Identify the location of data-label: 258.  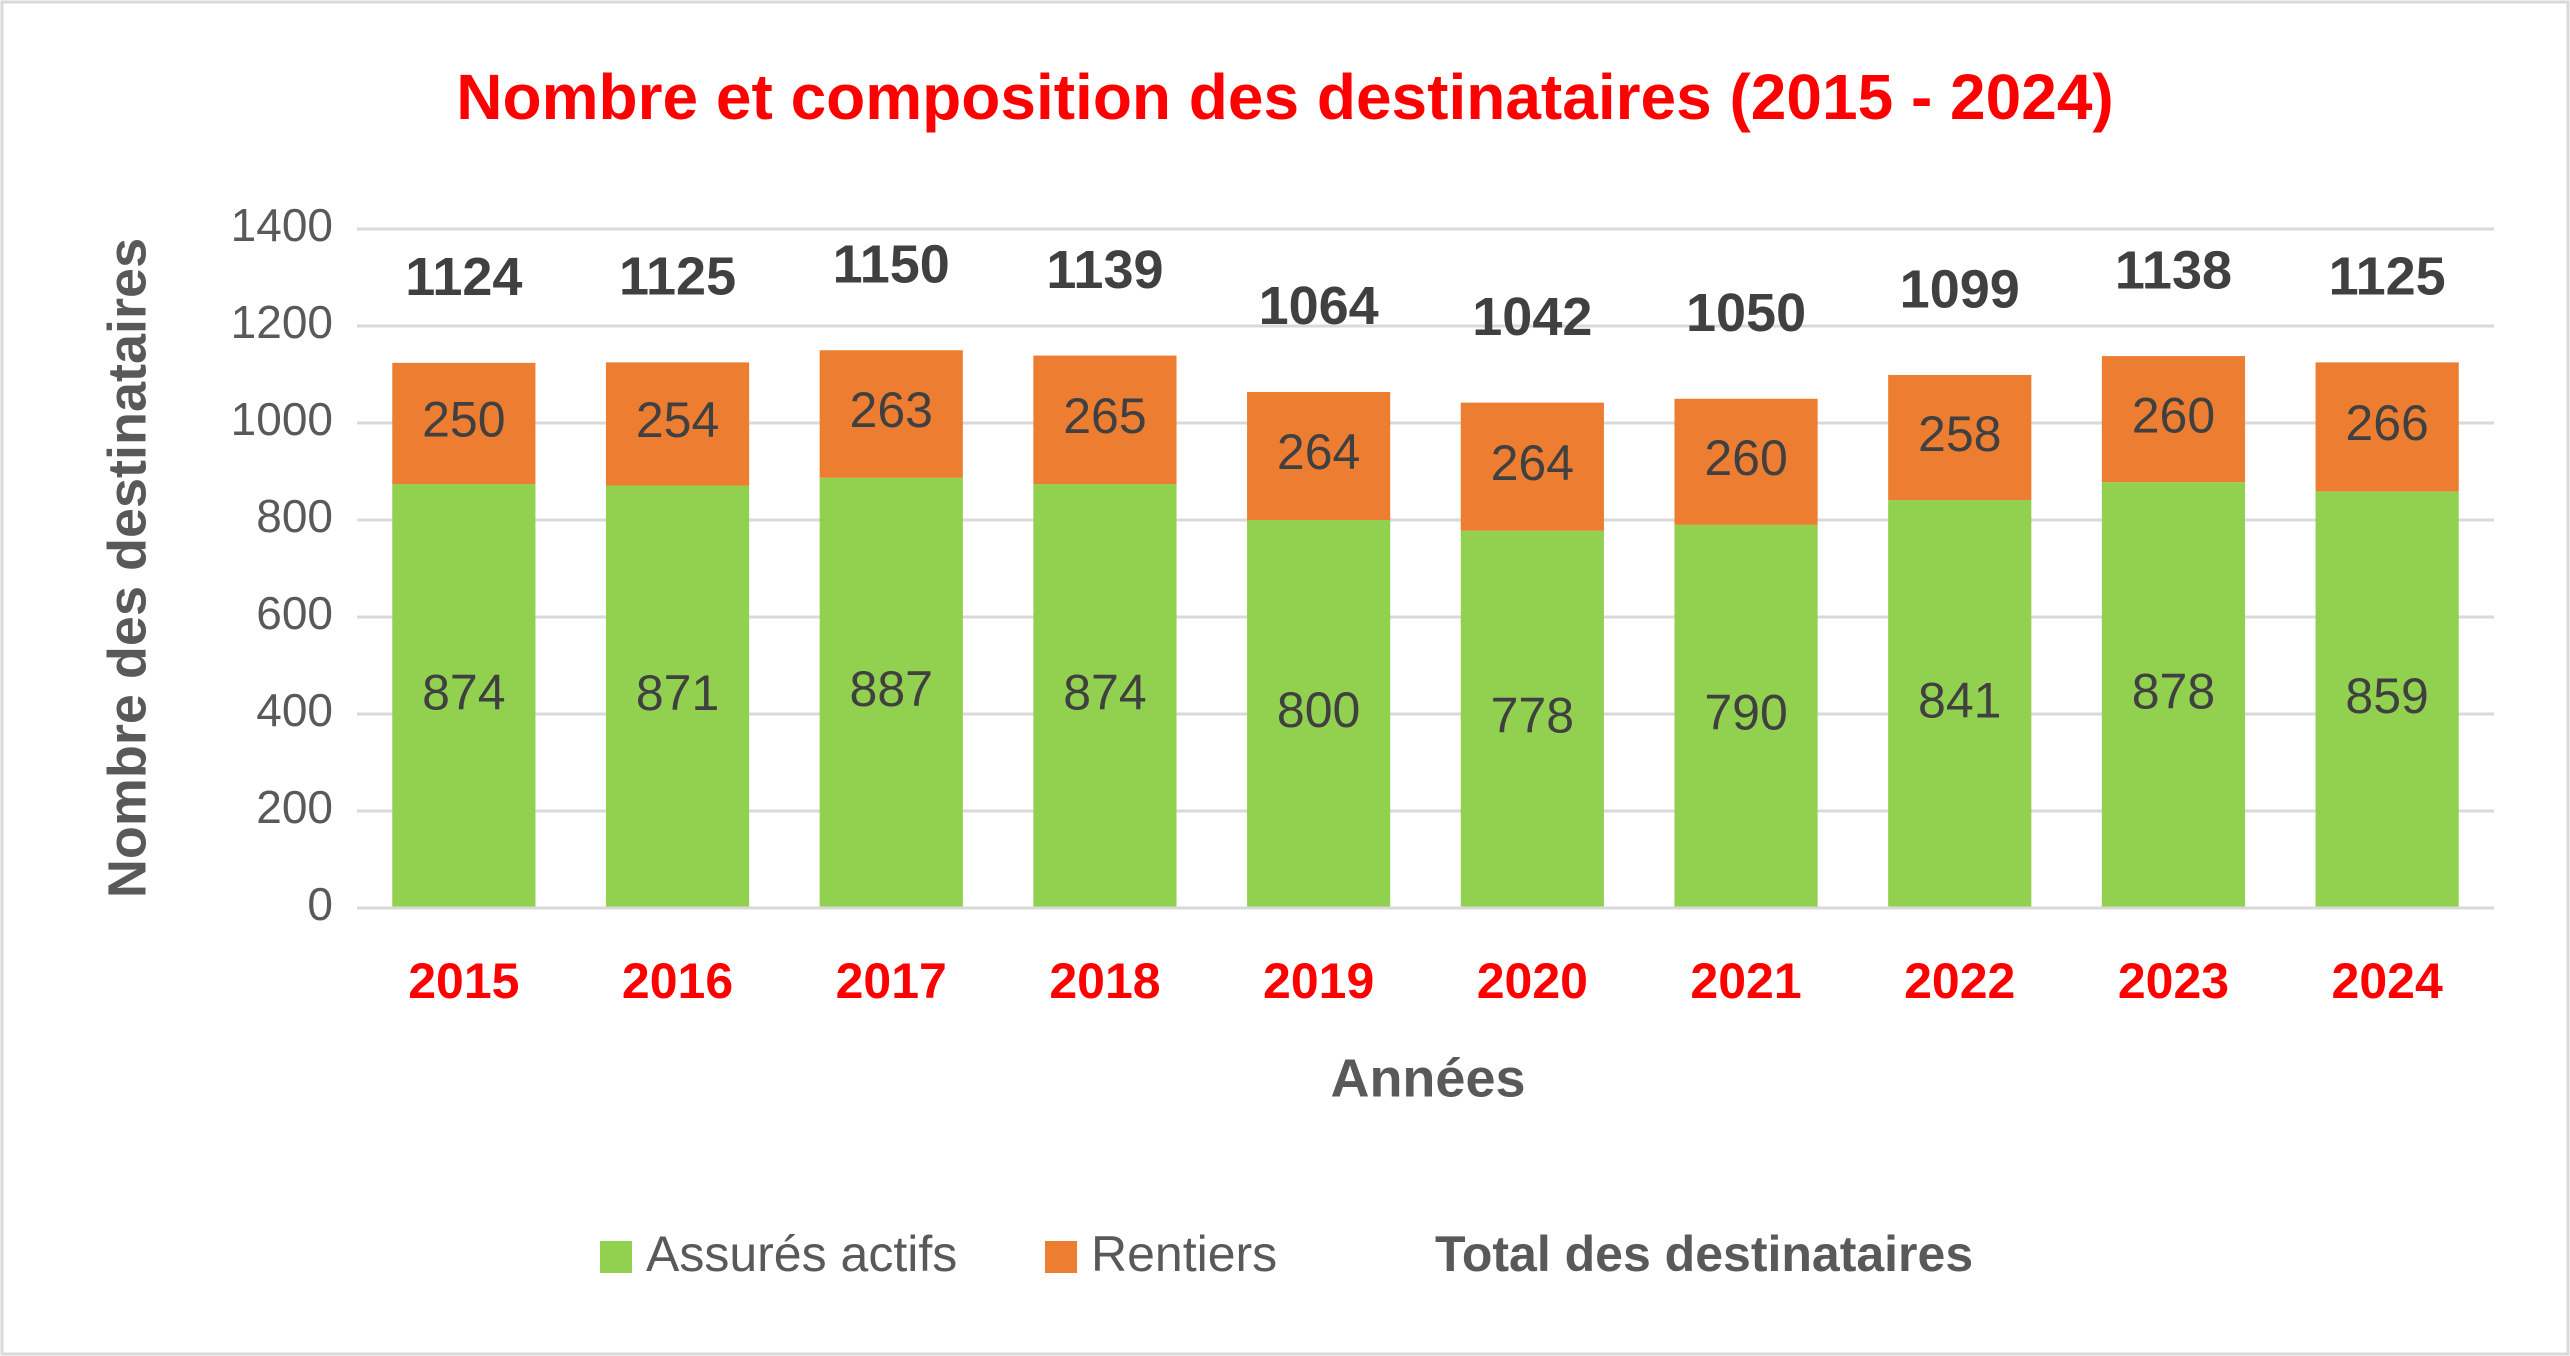
(1959, 434).